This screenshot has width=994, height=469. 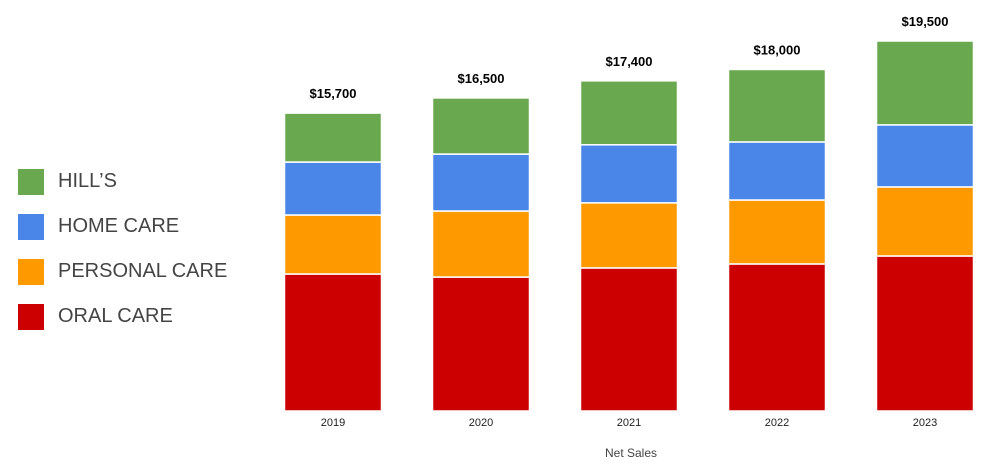 I want to click on legend-item-personal-care: PERSONAL CARE, so click(x=122, y=271).